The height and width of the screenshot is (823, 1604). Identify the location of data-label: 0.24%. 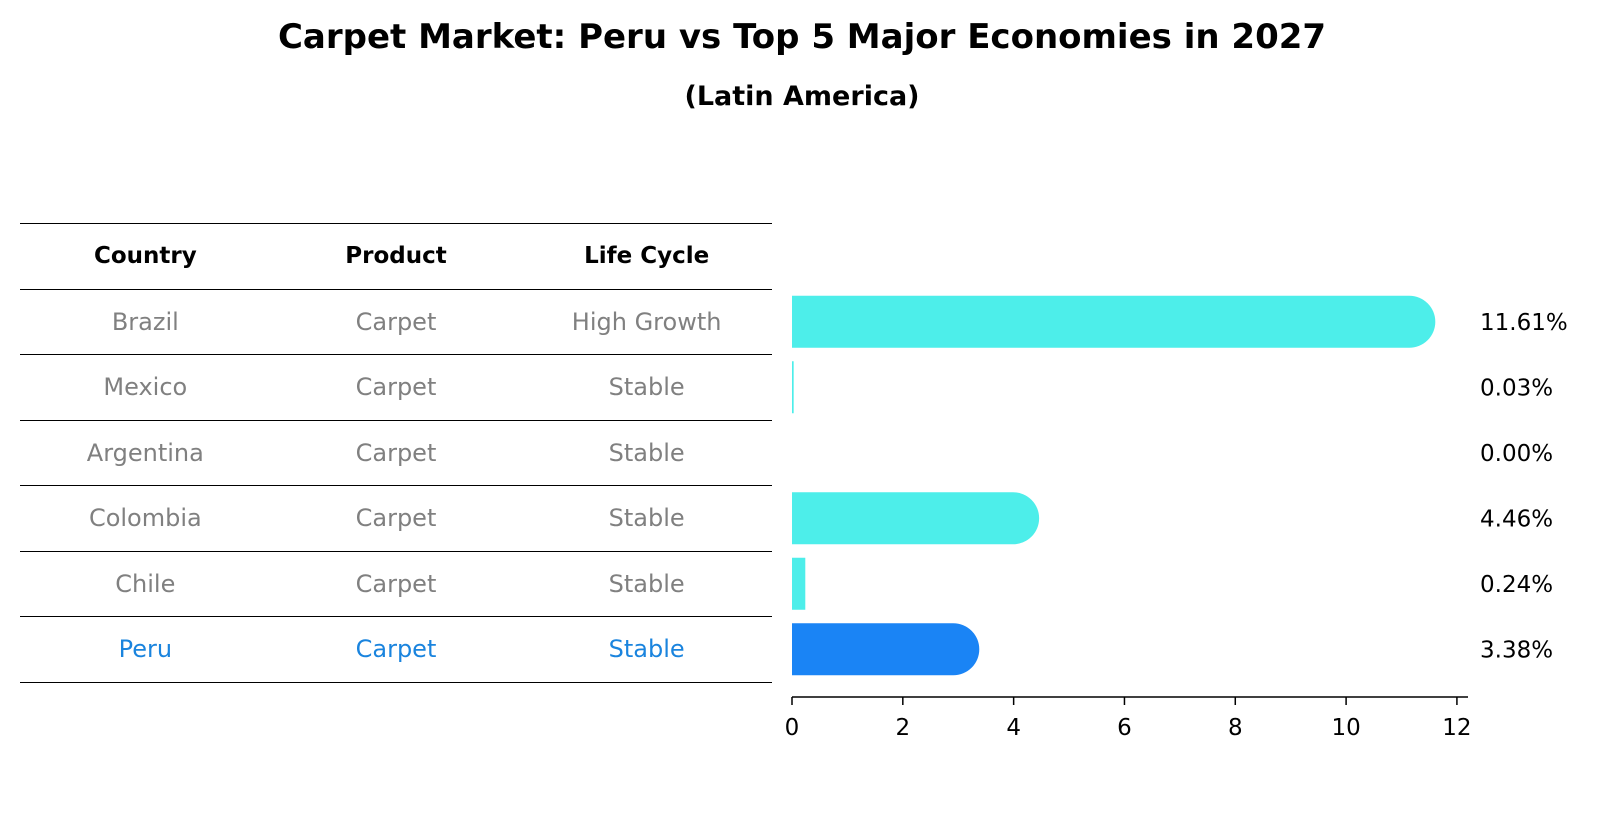
(1516, 585).